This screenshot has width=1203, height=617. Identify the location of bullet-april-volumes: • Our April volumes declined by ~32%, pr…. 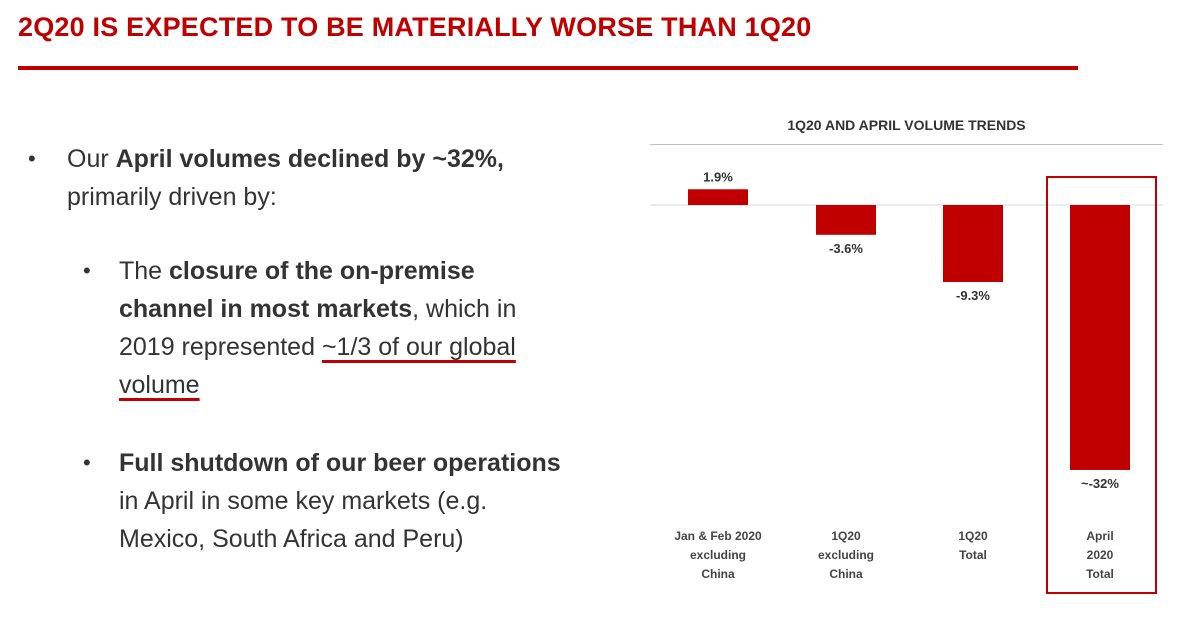
(308, 178).